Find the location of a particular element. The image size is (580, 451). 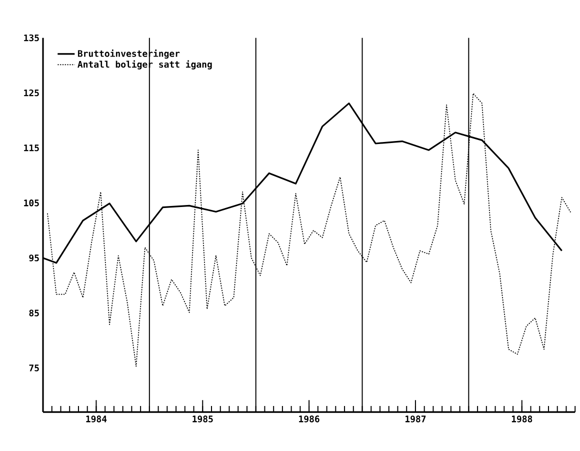

y-tick-label: 125 is located at coordinates (31, 92).